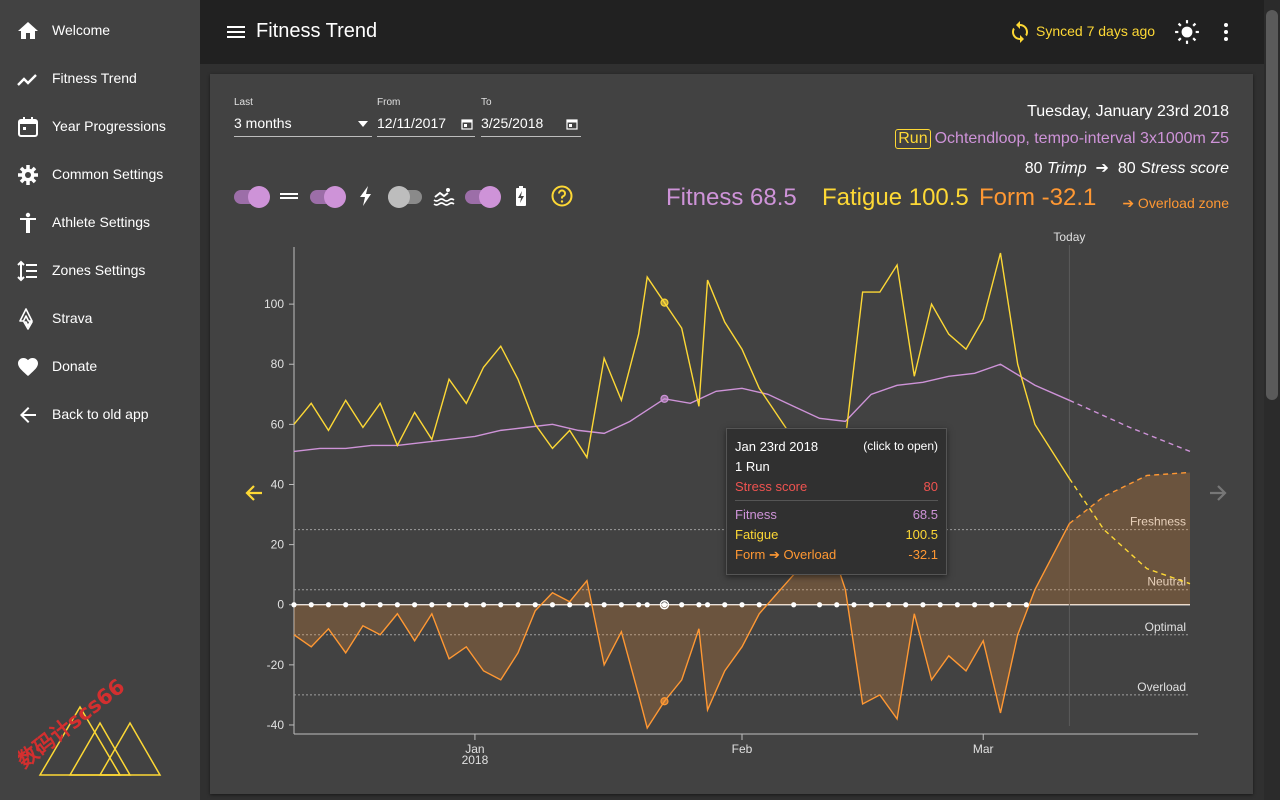 This screenshot has height=800, width=1280. Describe the element at coordinates (406, 197) in the screenshot. I see `toggle-swim` at that location.